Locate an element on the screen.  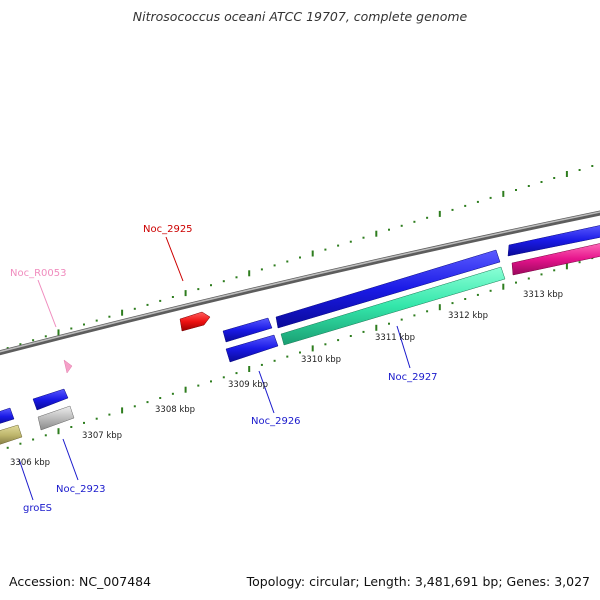
gene-forward-c is located at coordinates (553, 241).